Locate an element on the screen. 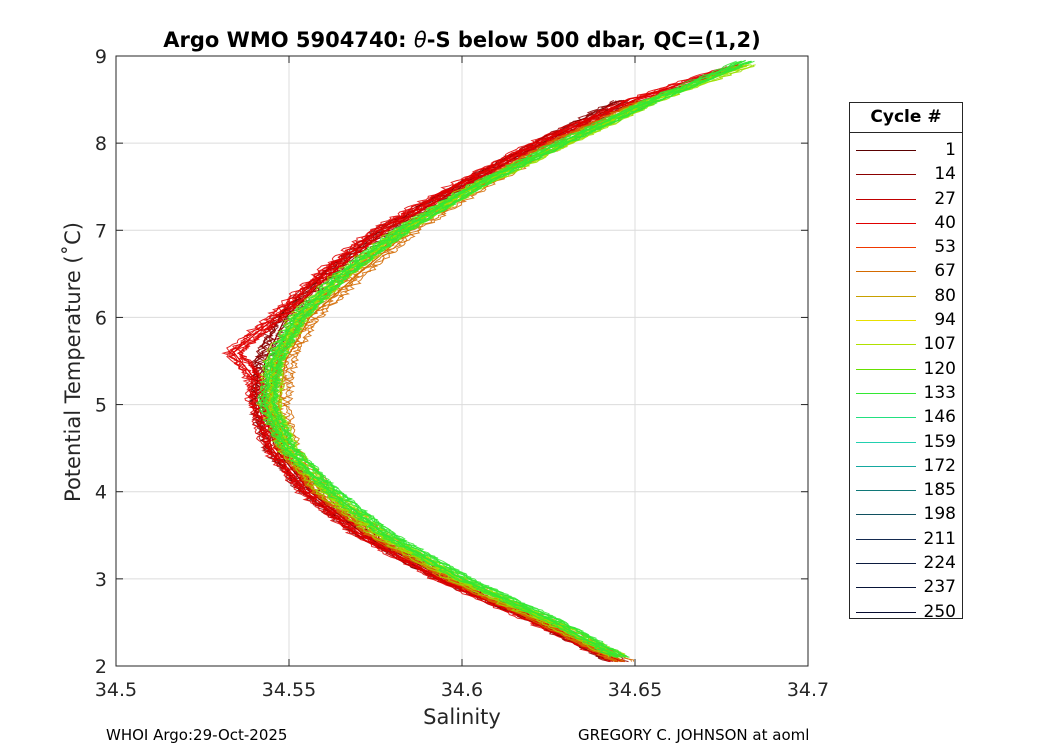 This screenshot has height=750, width=1050. y-tick-label: 9 is located at coordinates (101, 57).